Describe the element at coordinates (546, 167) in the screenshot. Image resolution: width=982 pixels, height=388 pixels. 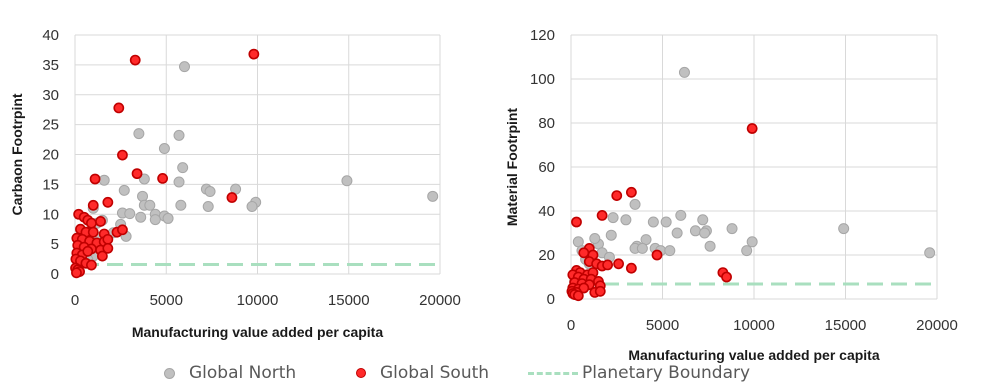
I see `chart2-ytick-label: 60` at that location.